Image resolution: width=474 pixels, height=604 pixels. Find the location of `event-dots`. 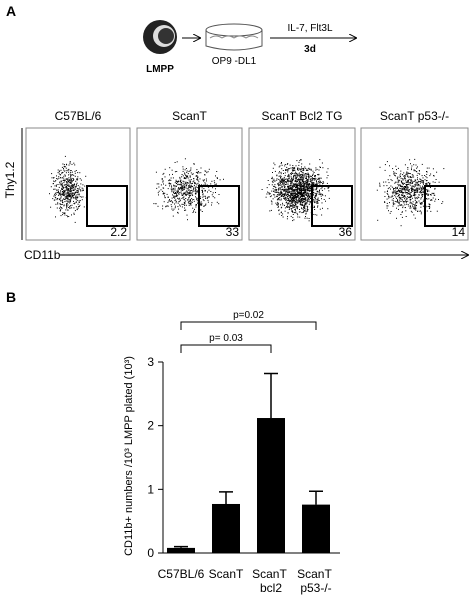

event-dots is located at coordinates (410, 192).